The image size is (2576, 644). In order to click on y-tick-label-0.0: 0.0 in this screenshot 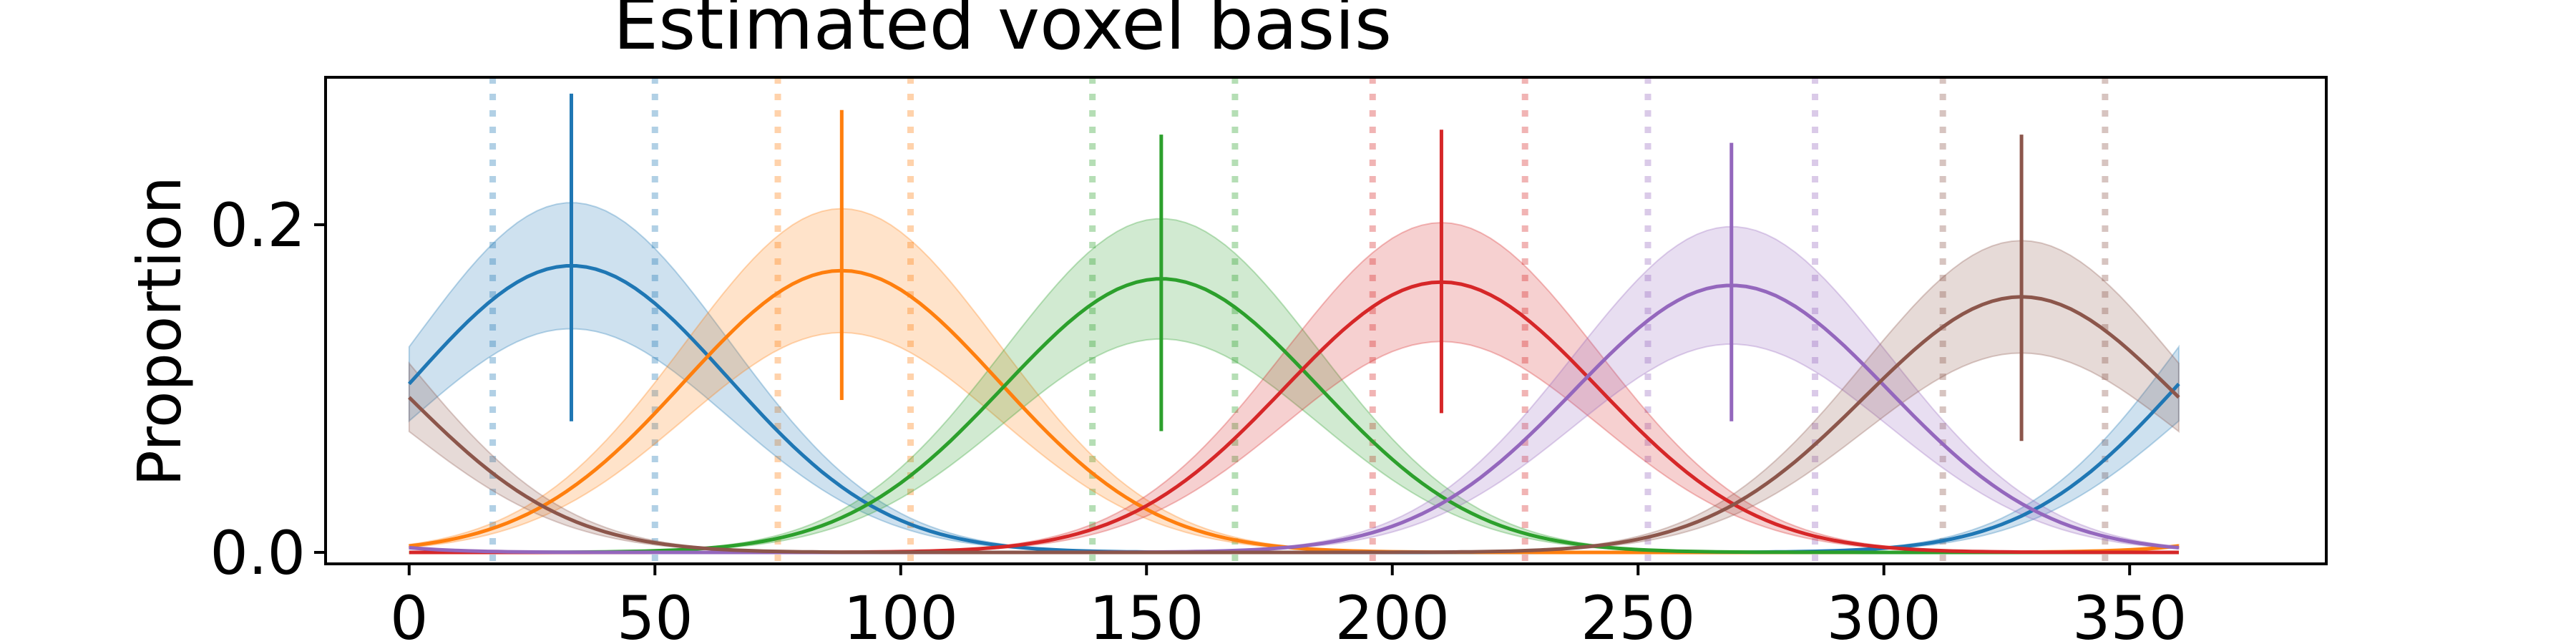, I will do `click(258, 553)`.